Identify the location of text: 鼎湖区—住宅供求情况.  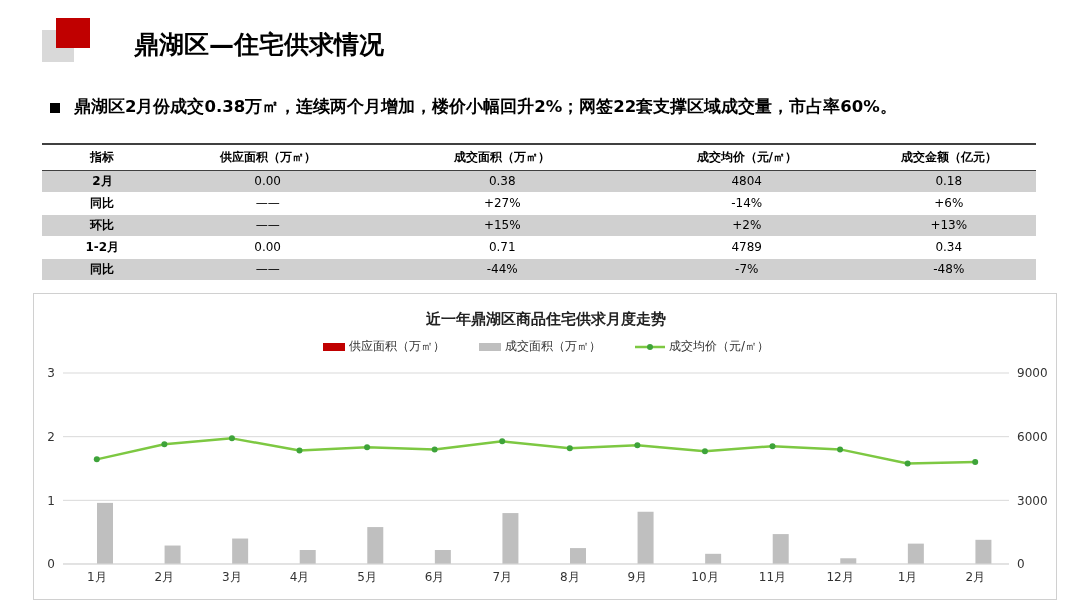
(259, 45).